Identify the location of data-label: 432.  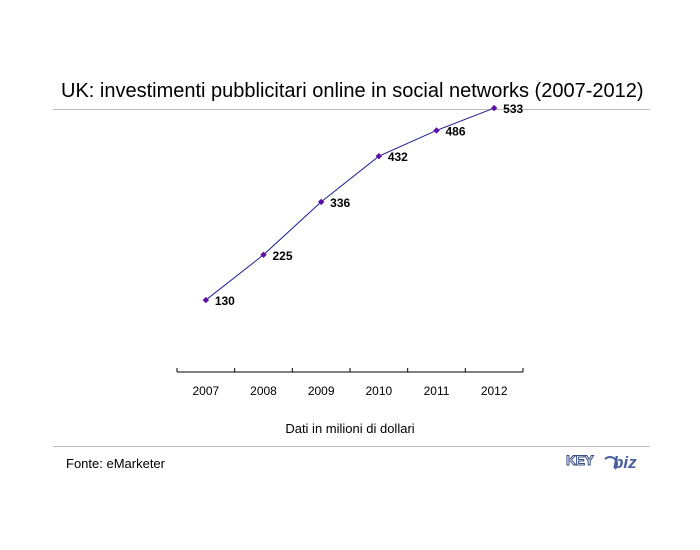
(398, 157).